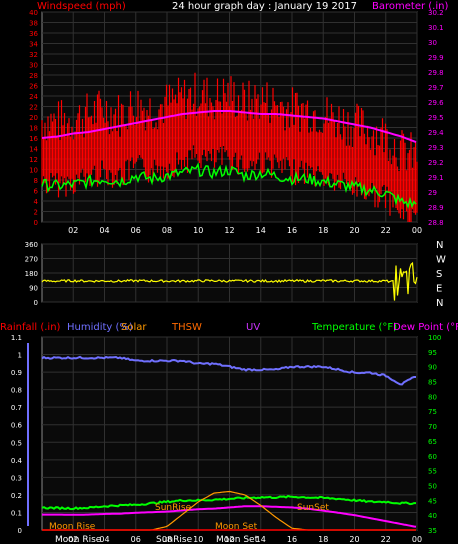  What do you see at coordinates (16, 513) in the screenshot?
I see `rainfall-tick-label: 0.1` at bounding box center [16, 513].